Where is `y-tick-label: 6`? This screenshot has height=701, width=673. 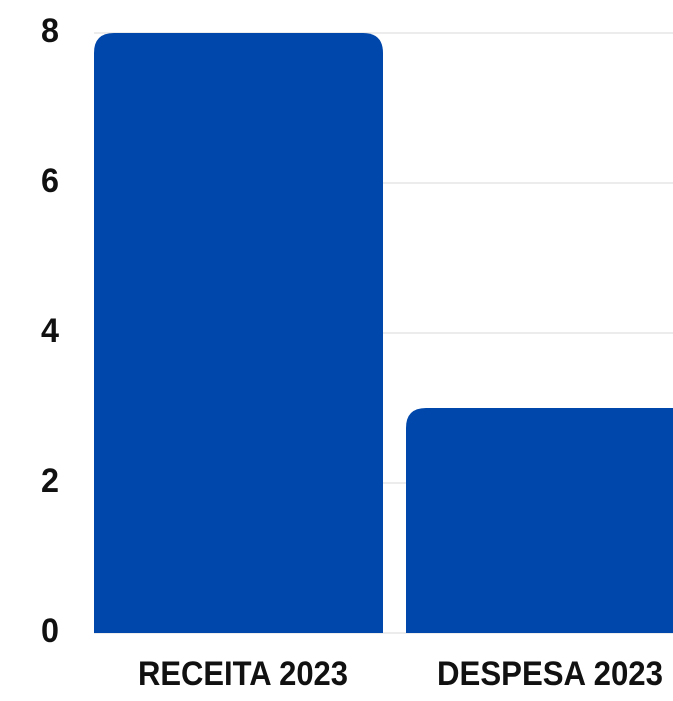 y-tick-label: 6 is located at coordinates (50, 181).